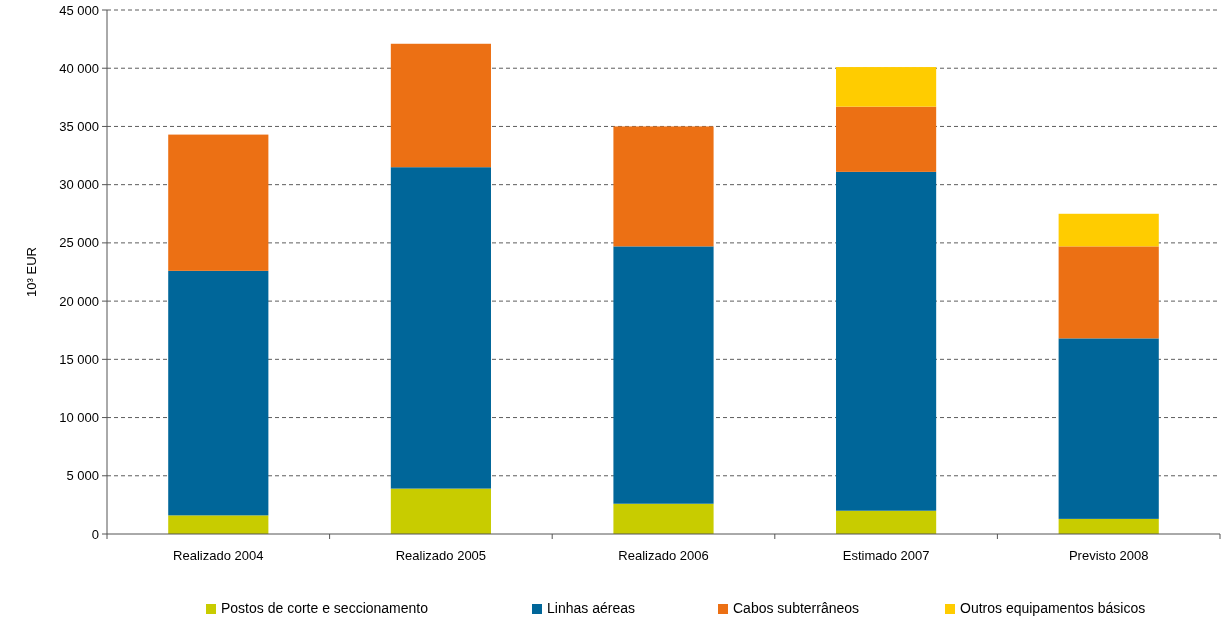 This screenshot has height=625, width=1222. What do you see at coordinates (95, 534) in the screenshot?
I see `y-tick-label: 0` at bounding box center [95, 534].